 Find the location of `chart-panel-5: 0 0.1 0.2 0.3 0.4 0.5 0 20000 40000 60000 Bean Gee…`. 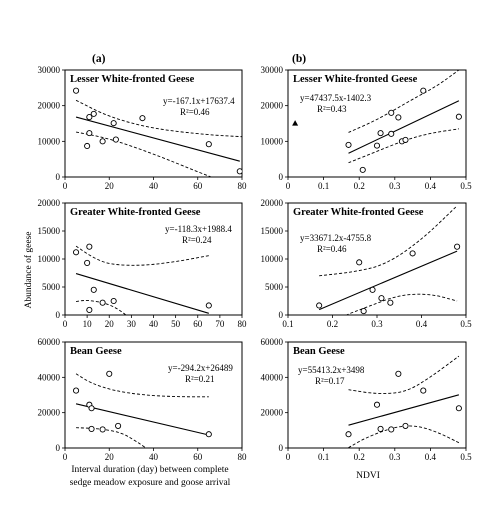

chart-panel-5: 0 0.1 0.2 0.3 0.4 0.5 0 20000 40000 60000 Bean Gee… is located at coordinates (367, 399).